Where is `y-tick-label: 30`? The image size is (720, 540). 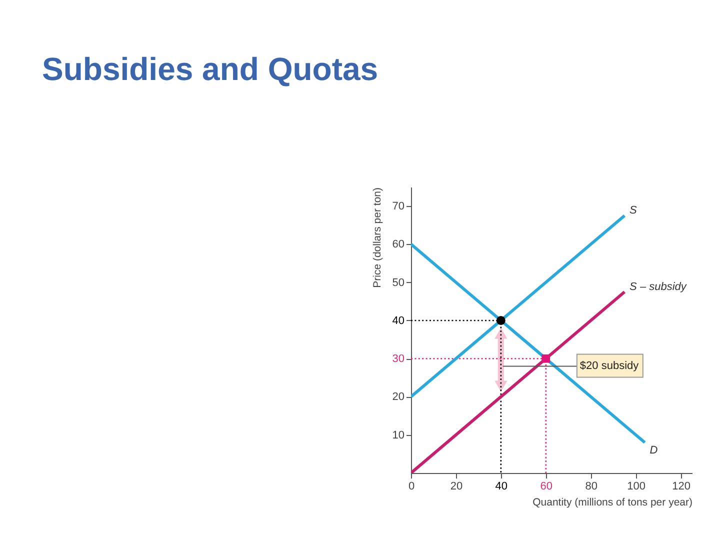
y-tick-label: 30 is located at coordinates (398, 359).